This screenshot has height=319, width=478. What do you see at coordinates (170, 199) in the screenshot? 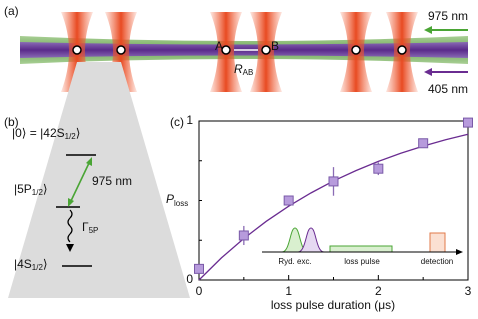
I see `symbol: P` at bounding box center [170, 199].